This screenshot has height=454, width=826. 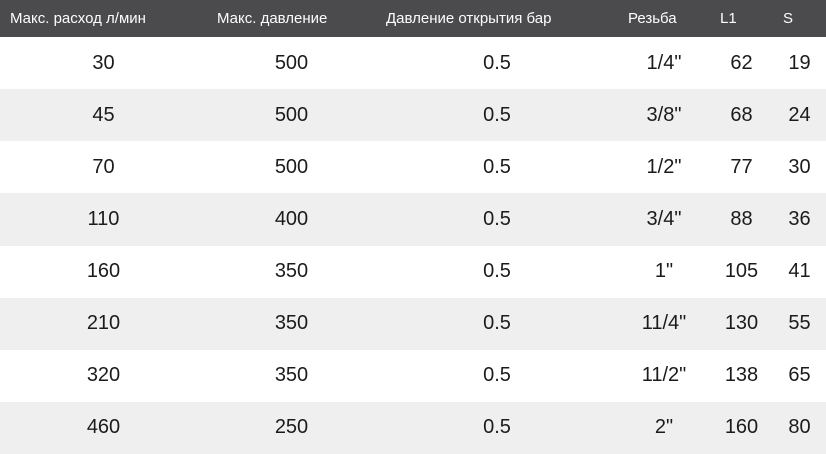 I want to click on table-cell: 36, so click(x=799, y=218).